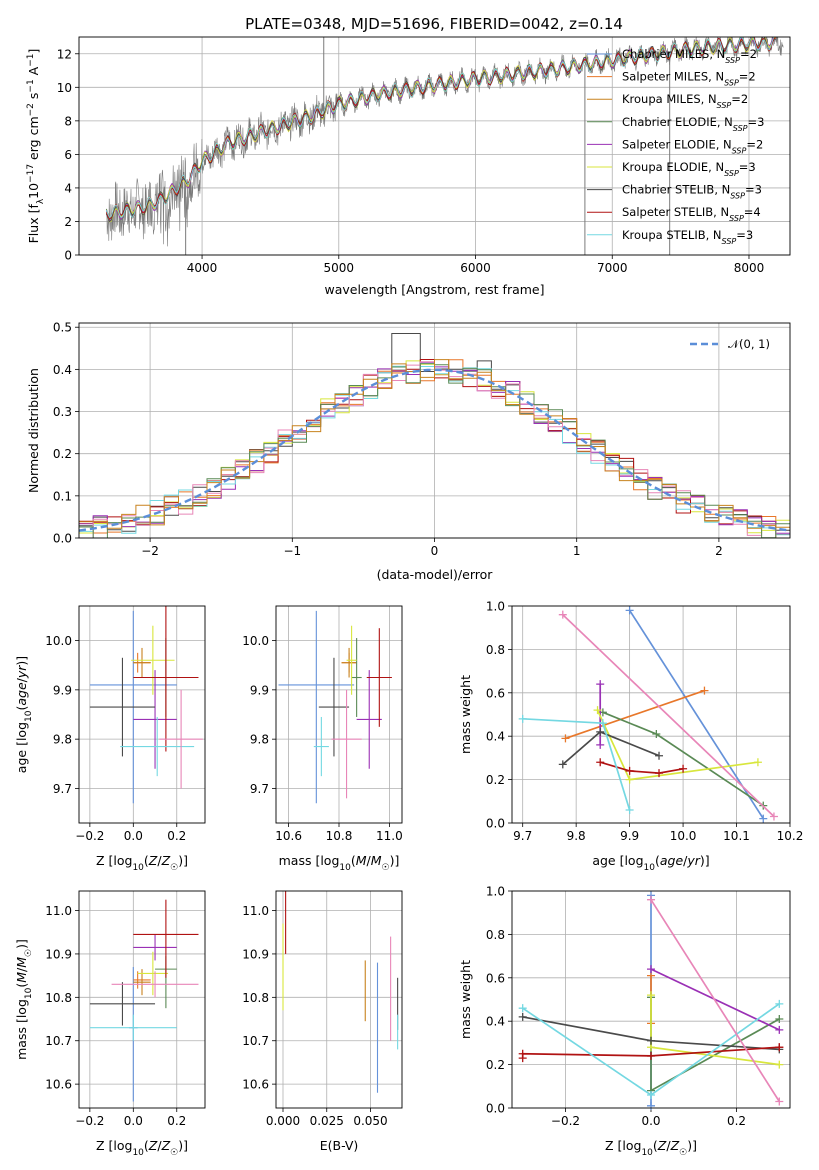  Describe the element at coordinates (255, 911) in the screenshot. I see `y-tick-label: 11.0` at that location.